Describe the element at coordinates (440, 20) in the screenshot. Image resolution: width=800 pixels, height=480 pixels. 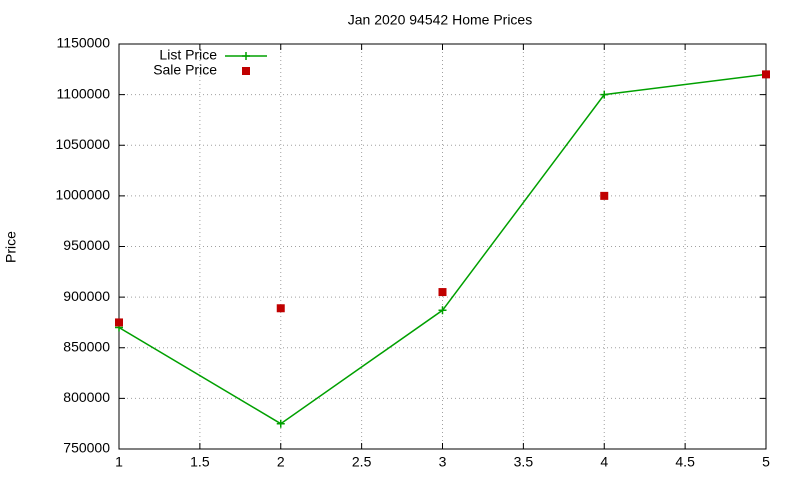
I see `chart-title: Jan 2020 94542 Home Prices` at that location.